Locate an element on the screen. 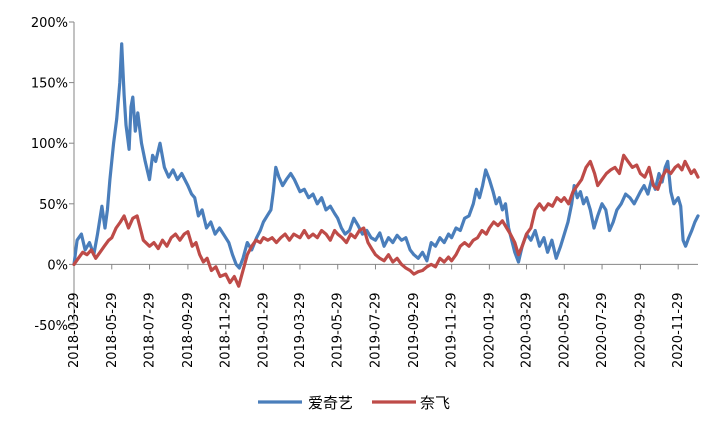 The height and width of the screenshot is (432, 720). y-tick-label: 150% is located at coordinates (49, 84).